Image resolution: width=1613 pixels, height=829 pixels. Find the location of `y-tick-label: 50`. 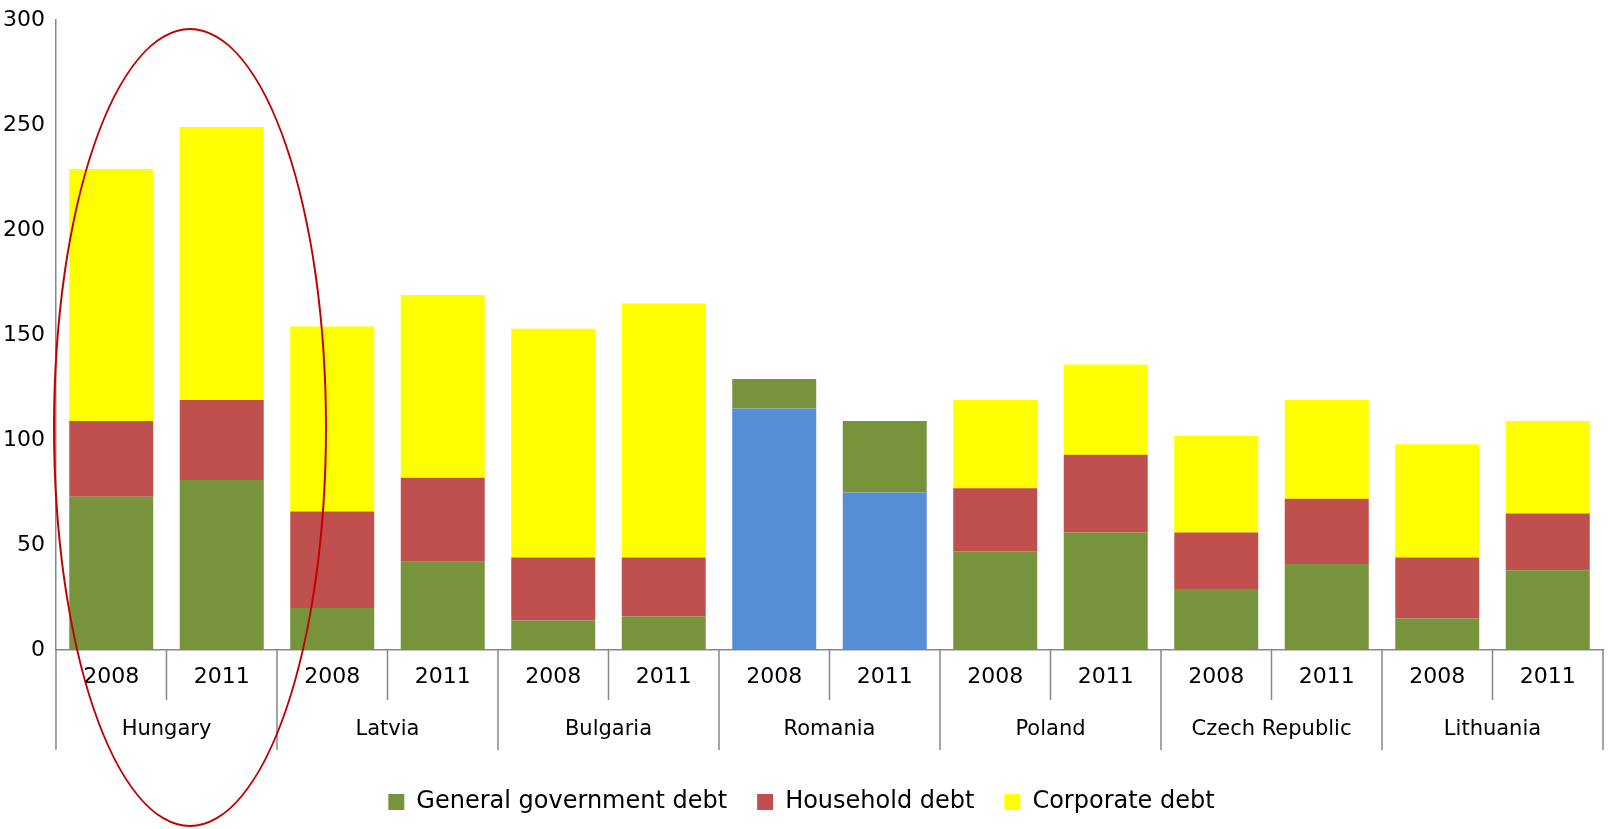

y-tick-label: 50 is located at coordinates (30, 543).